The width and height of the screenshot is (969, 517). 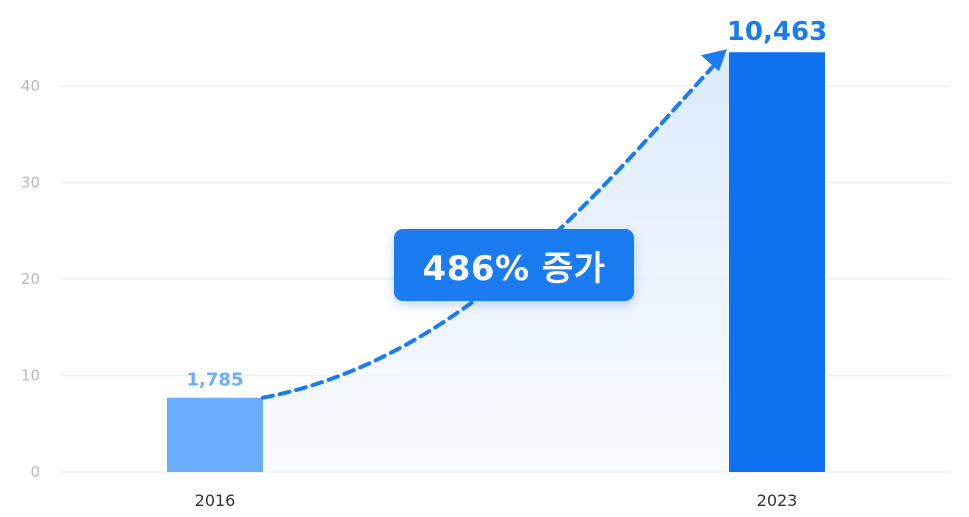 I want to click on x-tick-label-2023: 2023, so click(x=777, y=500).